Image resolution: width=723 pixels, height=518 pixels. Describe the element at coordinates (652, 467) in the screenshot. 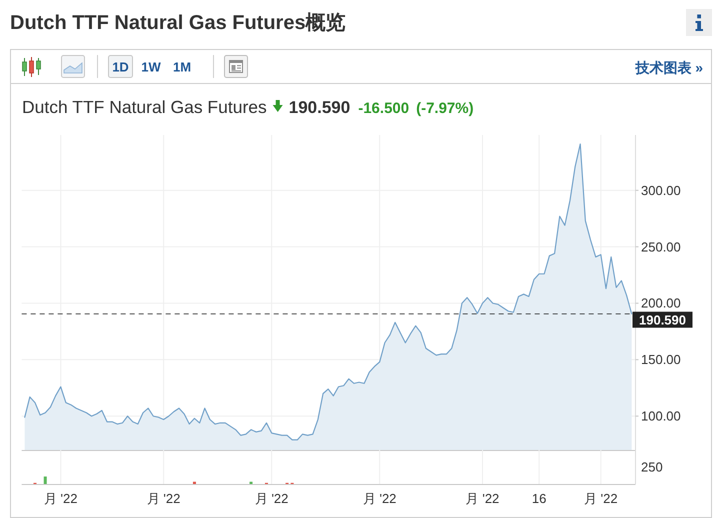

I see `text: 250` at that location.